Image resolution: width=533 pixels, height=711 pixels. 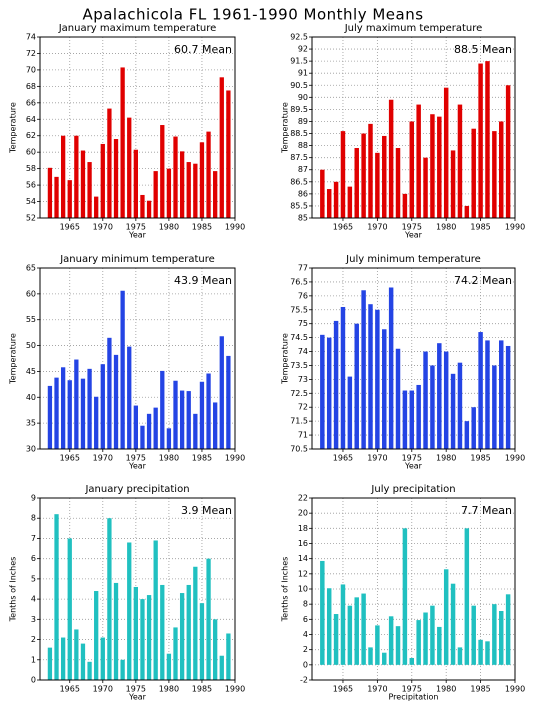 I want to click on y-tick-label: 45, so click(x=31, y=371).